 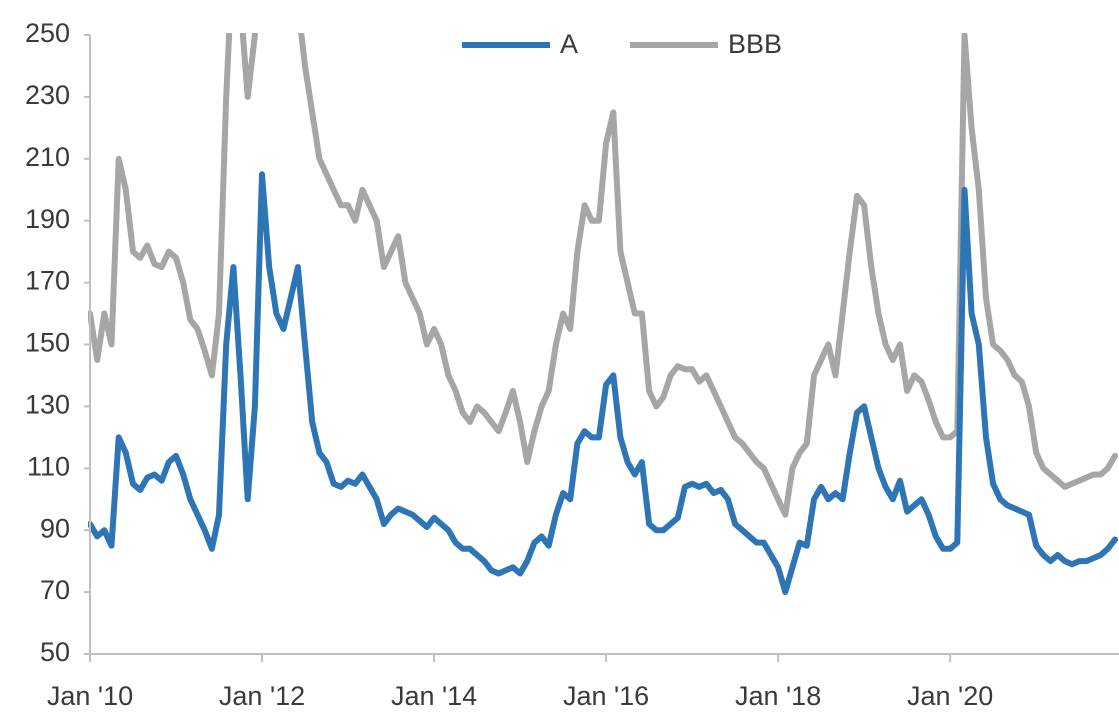 What do you see at coordinates (55, 652) in the screenshot?
I see `y-tick-label: 50` at bounding box center [55, 652].